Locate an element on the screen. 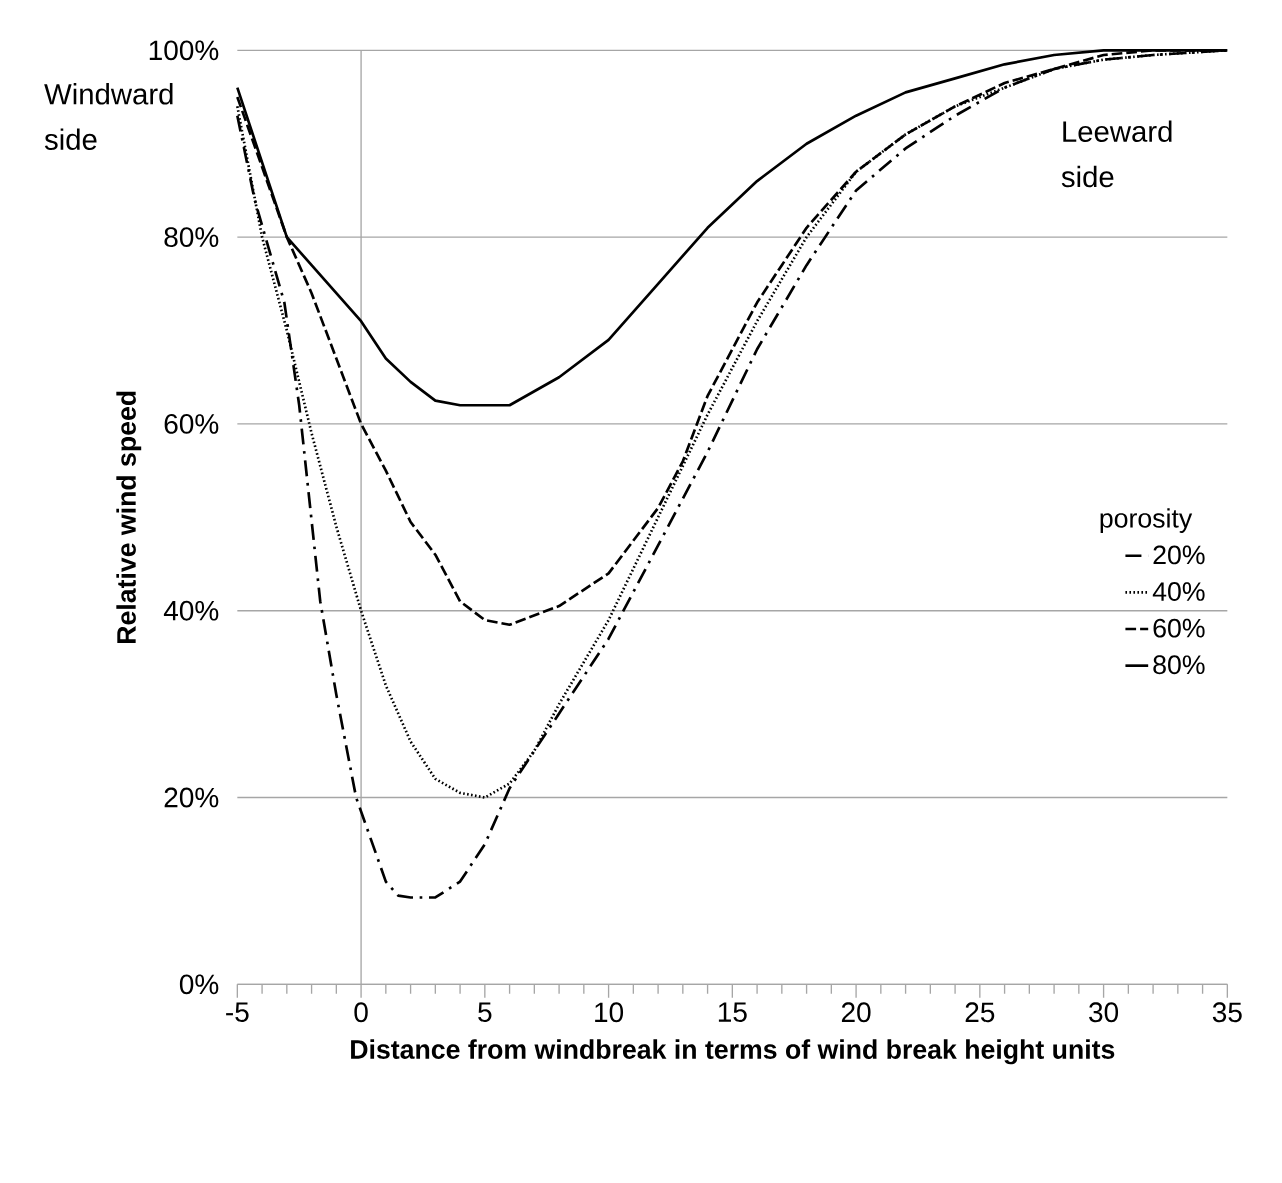 Image resolution: width=1282 pixels, height=1183 pixels. x-tick-label: 5 is located at coordinates (485, 1012).